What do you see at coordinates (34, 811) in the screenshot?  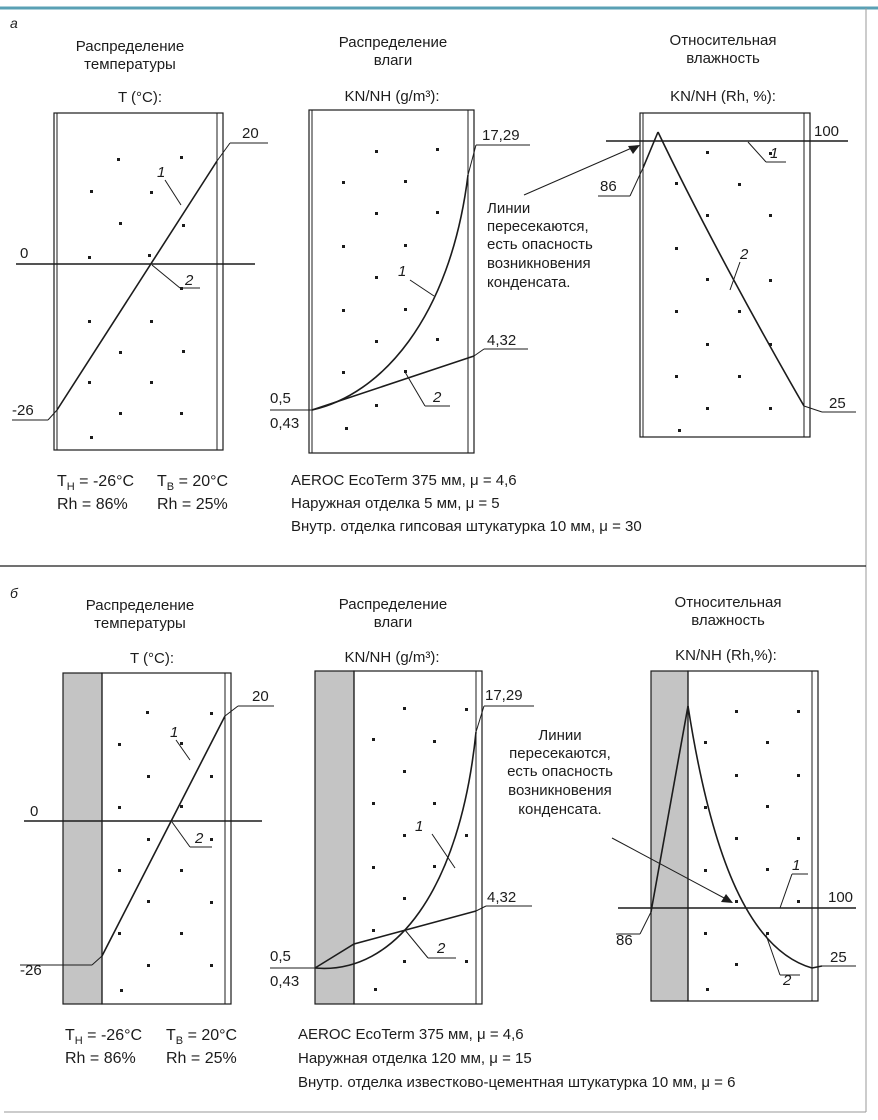 I see `label-zero: 0` at bounding box center [34, 811].